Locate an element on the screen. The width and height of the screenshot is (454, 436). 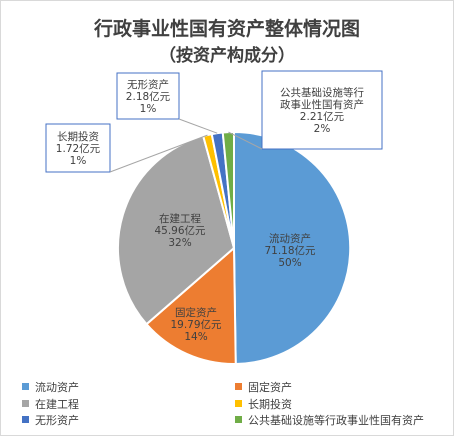
legend-item: 在建工程 is located at coordinates (50, 405).